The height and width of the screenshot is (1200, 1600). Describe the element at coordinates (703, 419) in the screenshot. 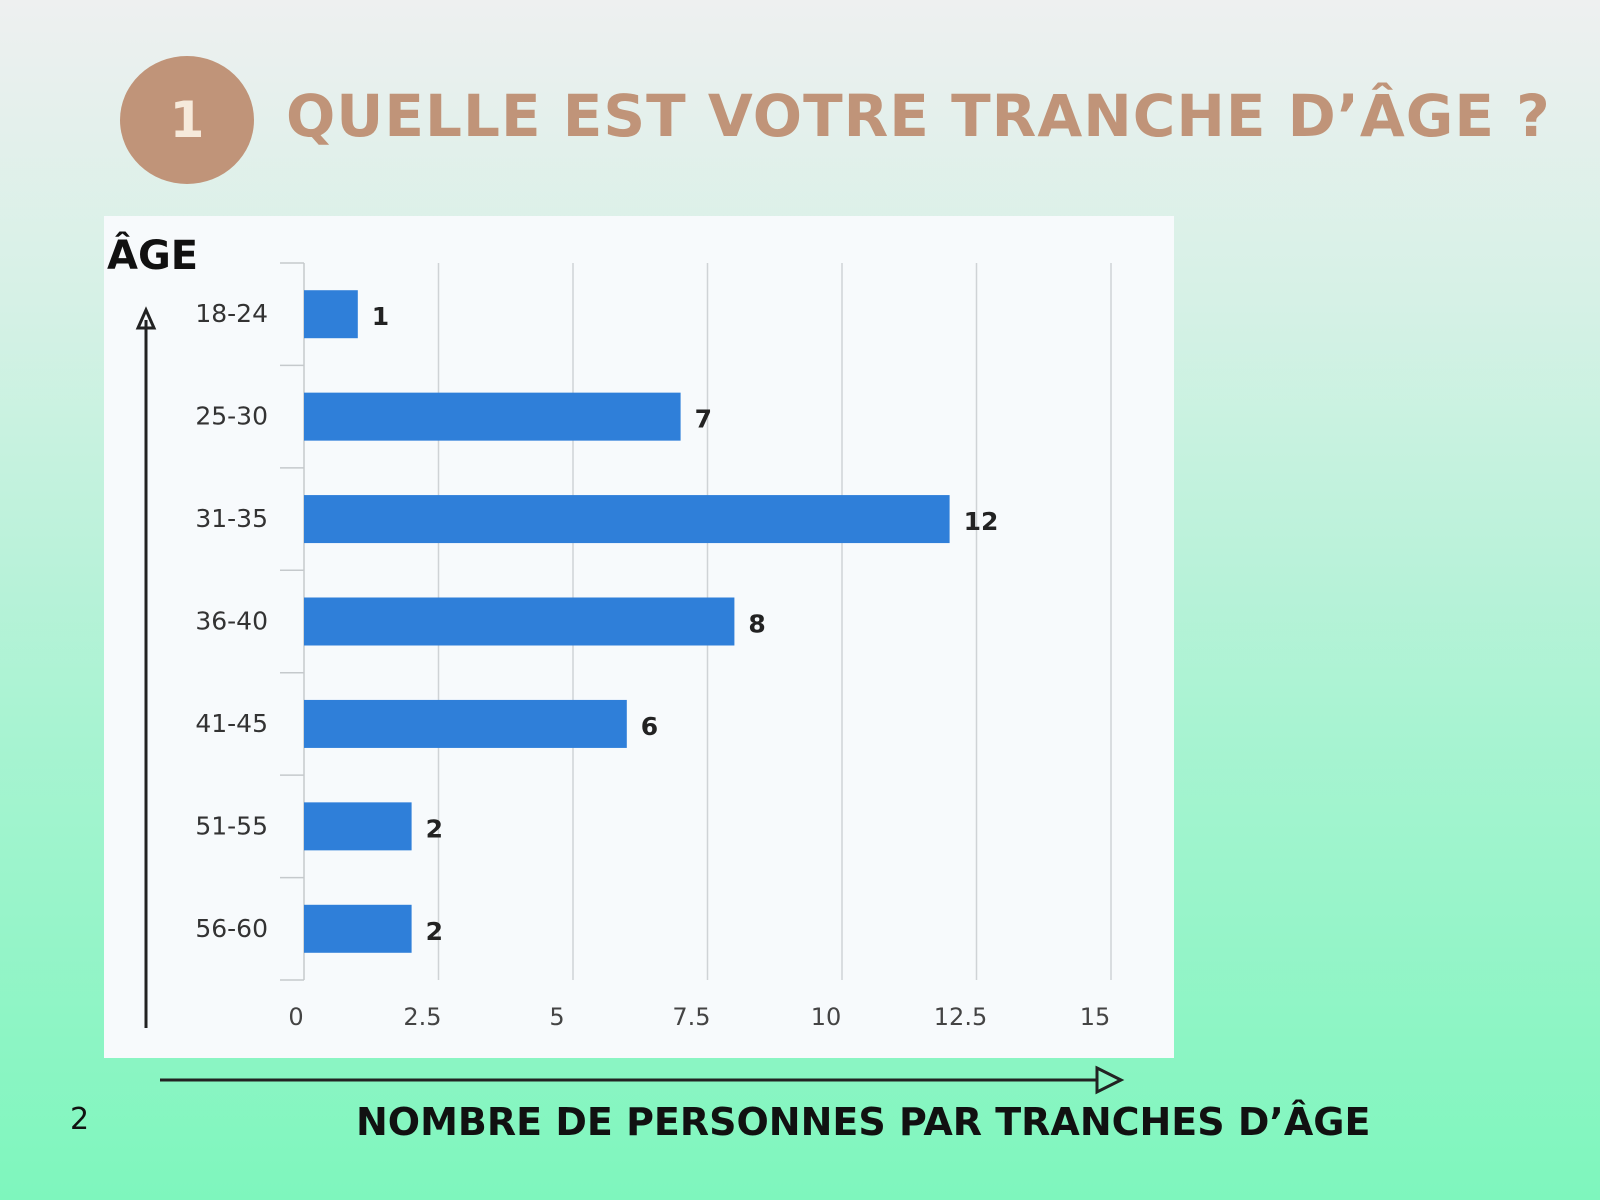

I see `data-label: 7` at that location.